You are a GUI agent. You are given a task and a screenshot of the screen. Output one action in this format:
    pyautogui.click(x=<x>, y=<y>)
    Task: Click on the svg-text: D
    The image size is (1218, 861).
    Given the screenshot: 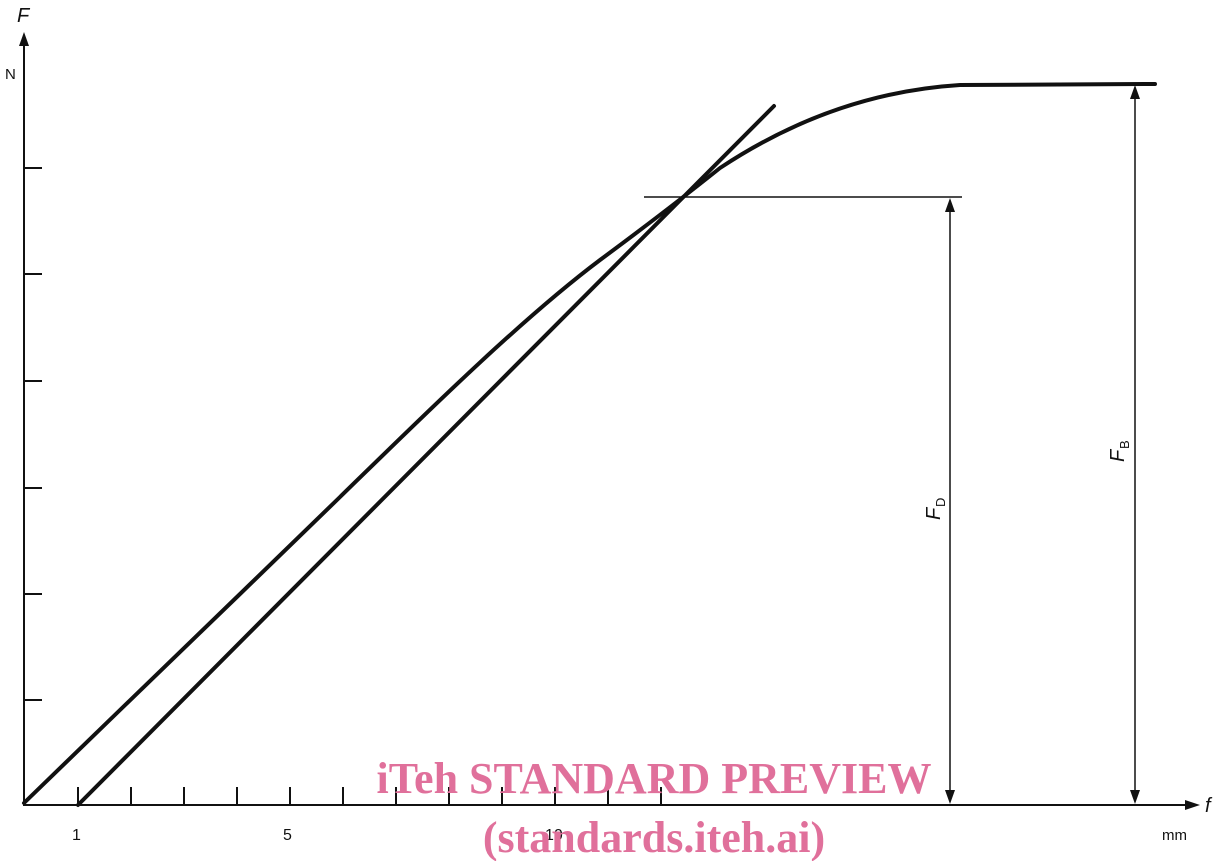 What is the action you would take?
    pyautogui.click(x=940, y=502)
    